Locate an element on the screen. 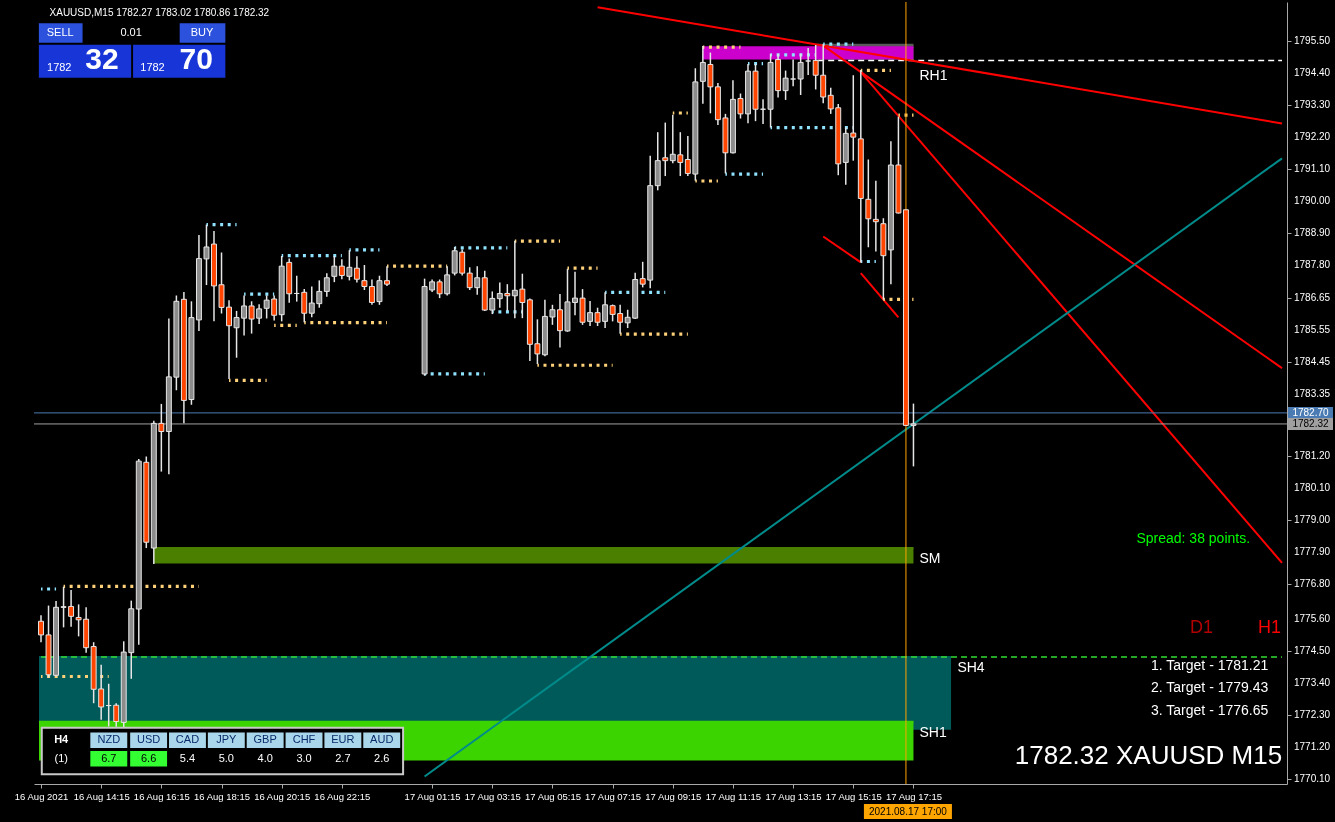 This screenshot has width=1335, height=822. series-label: SM is located at coordinates (930, 558).